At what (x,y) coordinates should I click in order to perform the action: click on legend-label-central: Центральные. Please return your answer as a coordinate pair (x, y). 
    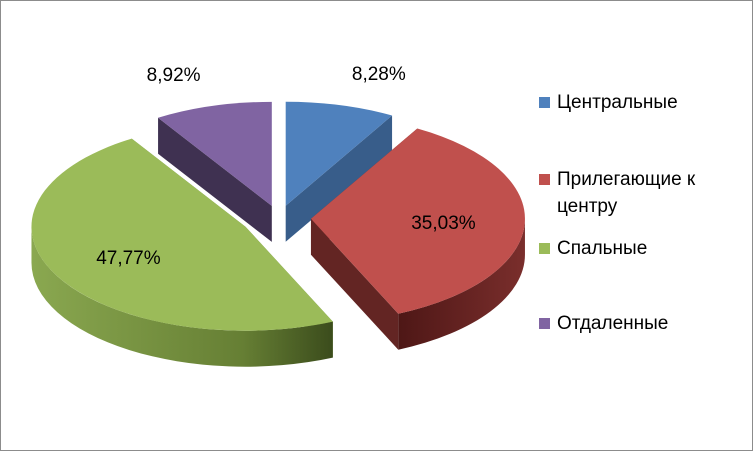
    Looking at the image, I should click on (617, 102).